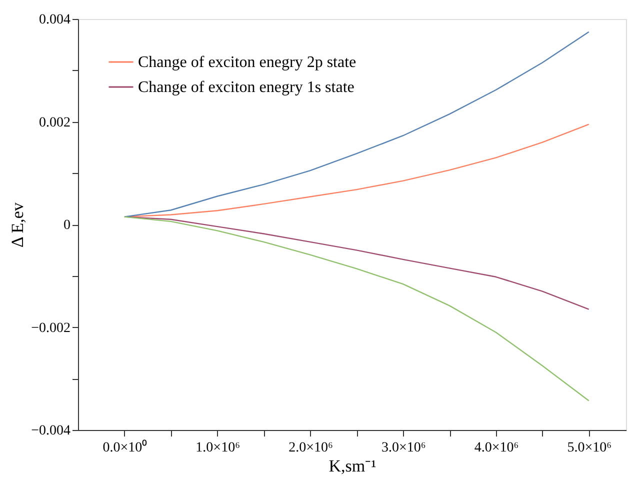 Image resolution: width=636 pixels, height=482 pixels. I want to click on y-tick-label: −0.004, so click(50, 431).